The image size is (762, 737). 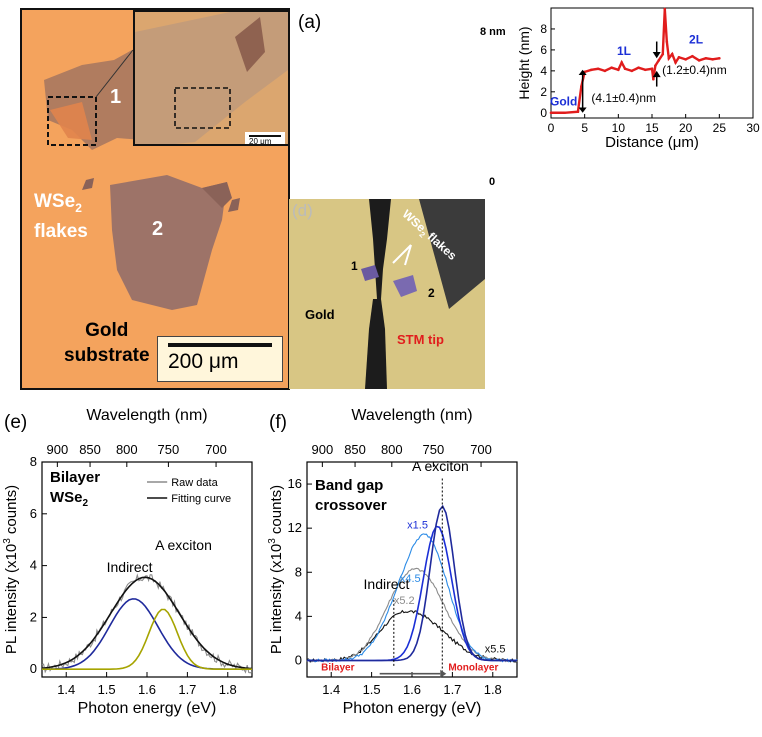 I want to click on flake-1-edge, so click(x=71, y=121).